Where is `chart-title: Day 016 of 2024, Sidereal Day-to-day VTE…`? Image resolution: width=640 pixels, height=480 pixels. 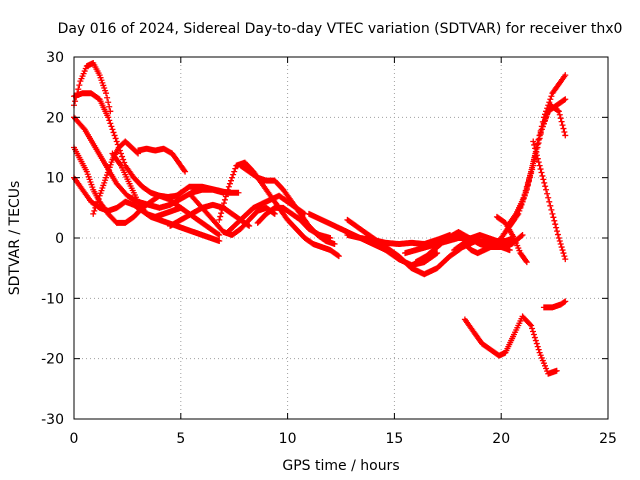 chart-title: Day 016 of 2024, Sidereal Day-to-day VTE… is located at coordinates (340, 29).